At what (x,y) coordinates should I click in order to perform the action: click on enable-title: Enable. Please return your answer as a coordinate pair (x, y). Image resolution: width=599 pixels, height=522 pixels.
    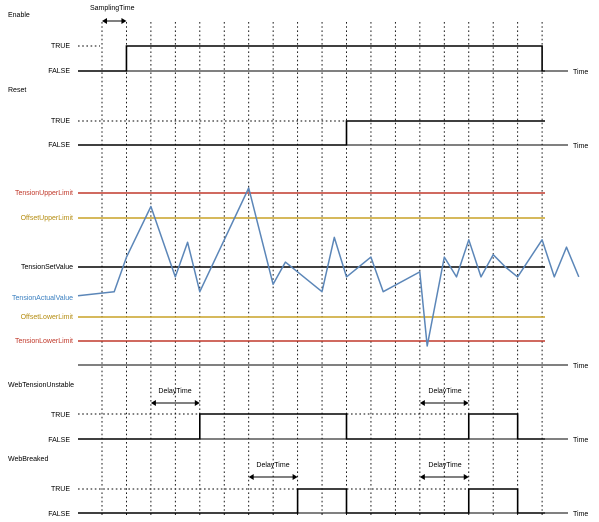
    Looking at the image, I should click on (19, 15).